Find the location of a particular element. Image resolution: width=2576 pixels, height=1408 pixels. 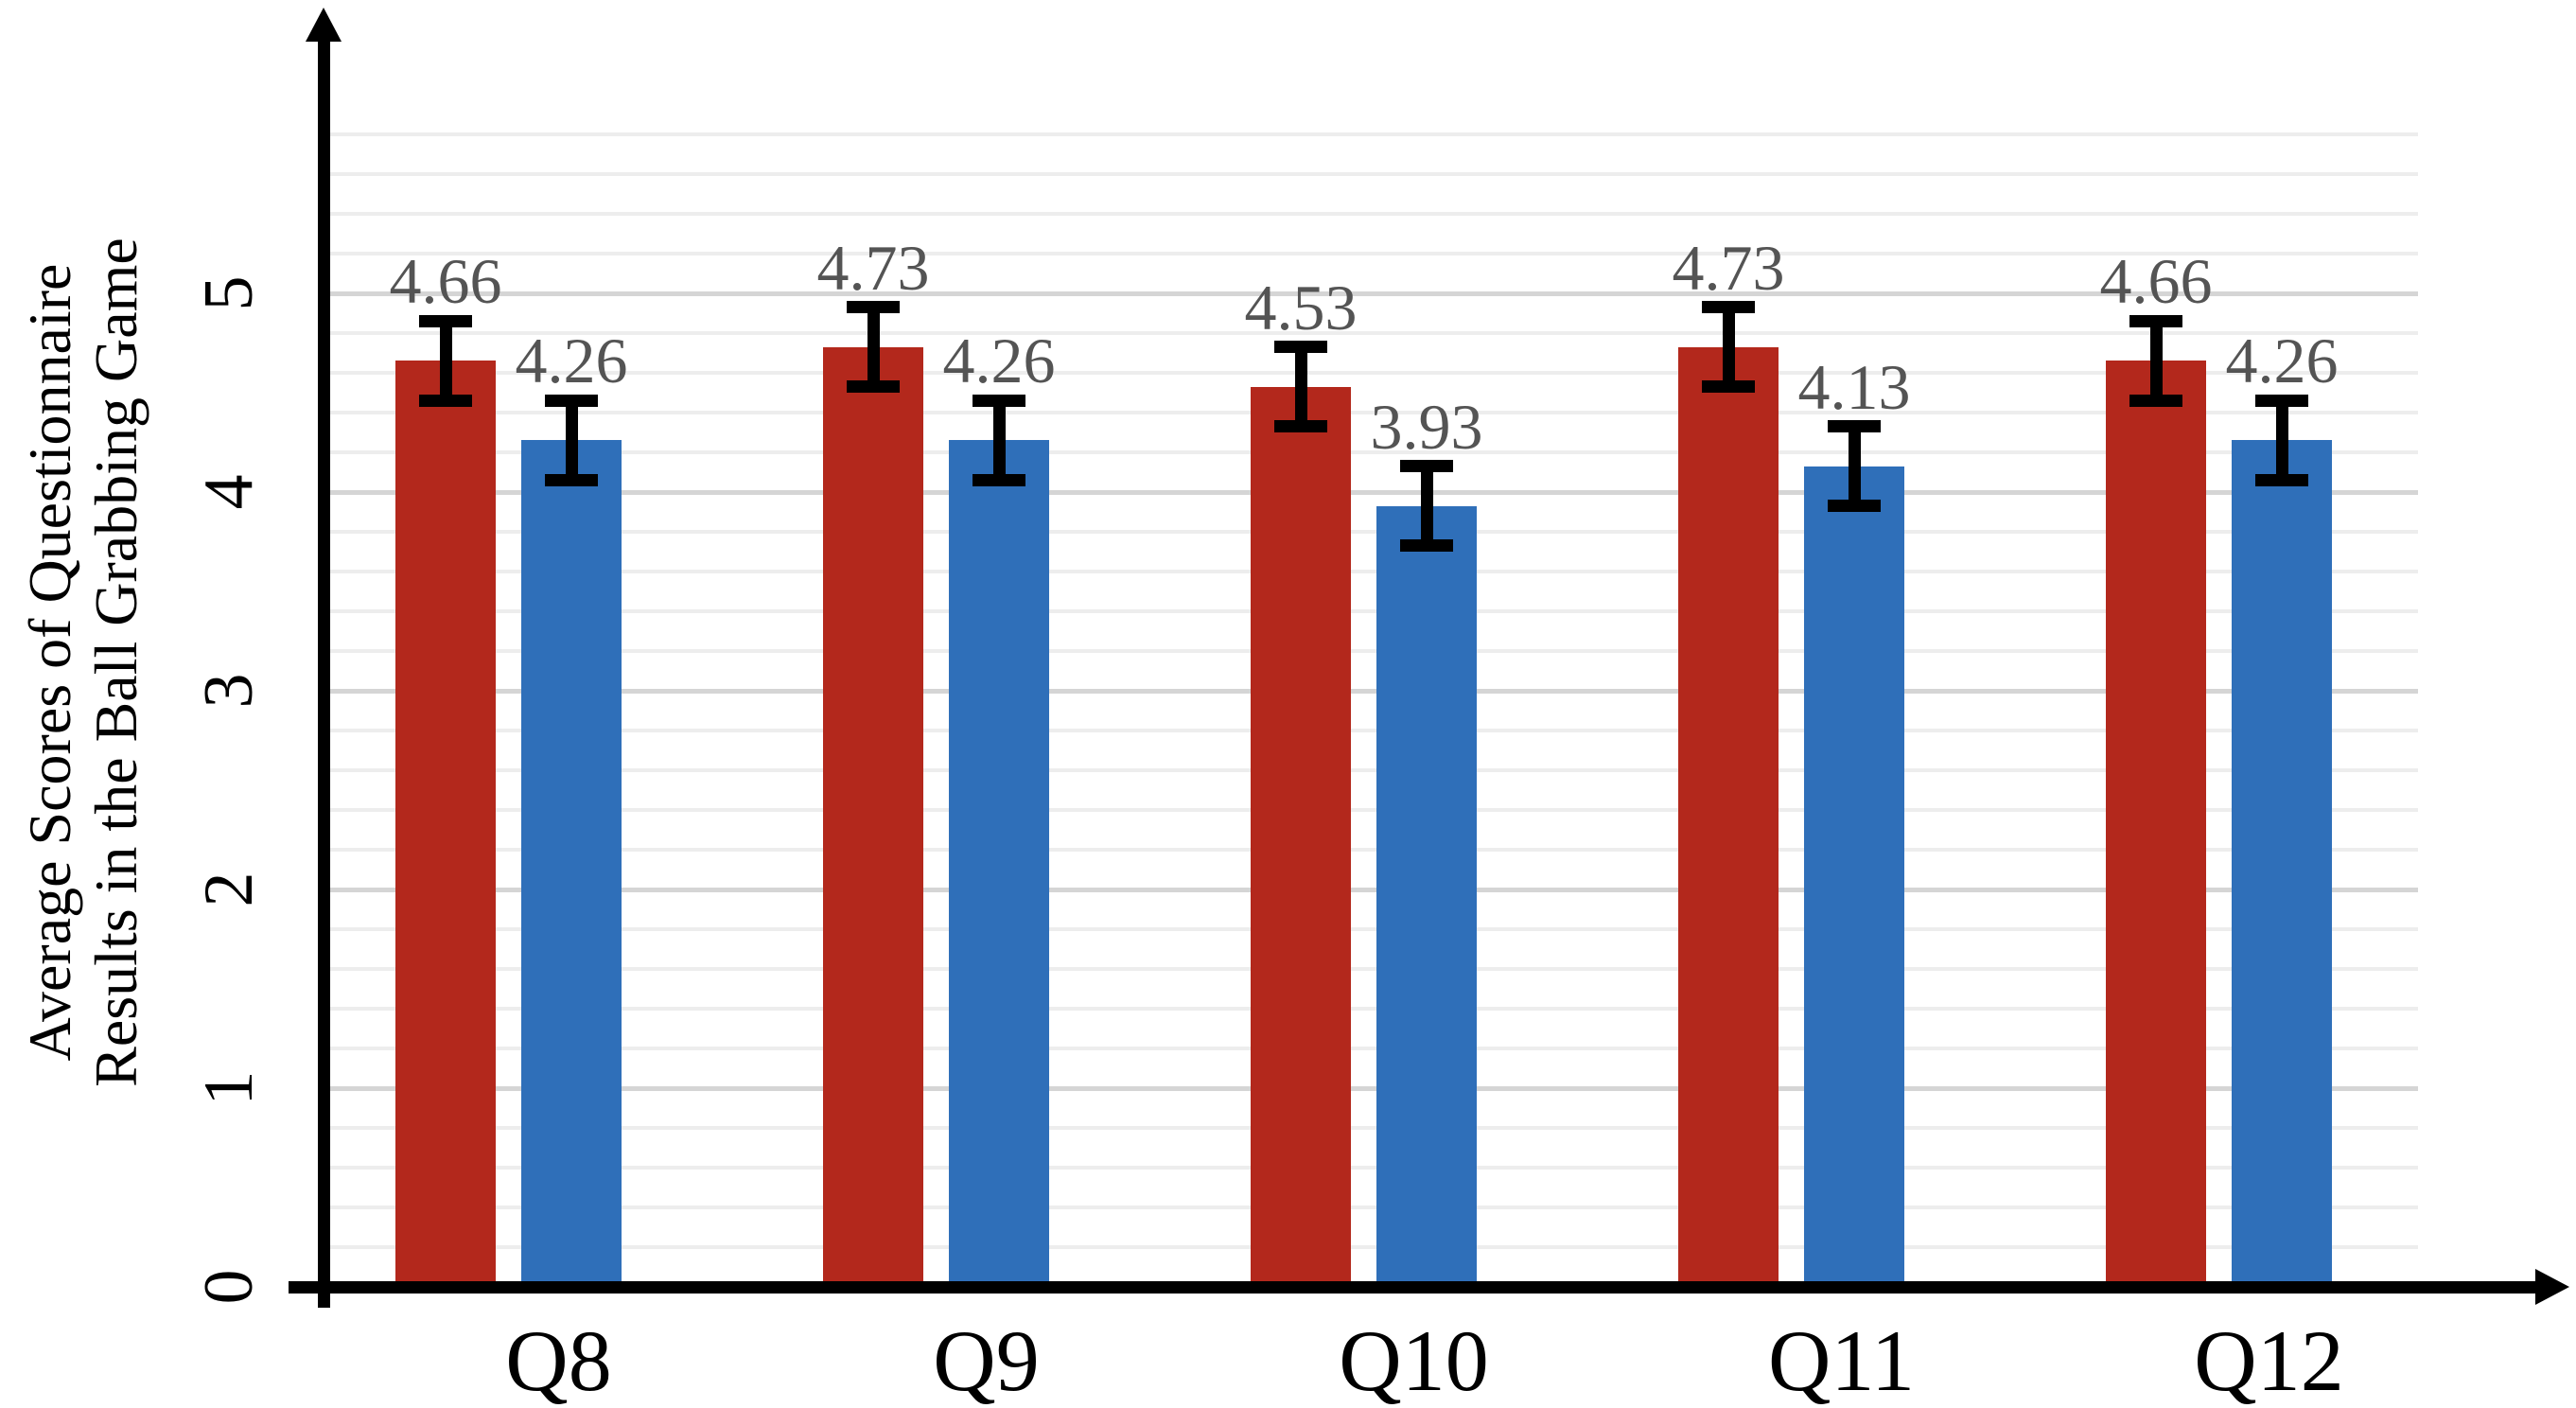

x-tick-label-Q10: Q10 is located at coordinates (1414, 1360).